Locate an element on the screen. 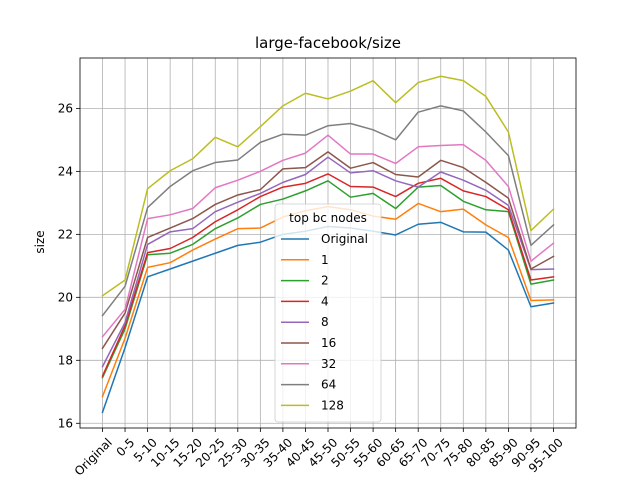 Image resolution: width=640 pixels, height=480 pixels. y-axis-label: size is located at coordinates (40, 241).